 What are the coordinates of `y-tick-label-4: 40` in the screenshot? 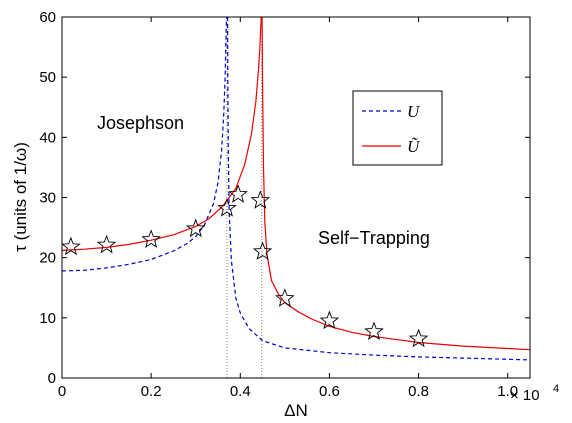 It's located at (47, 137).